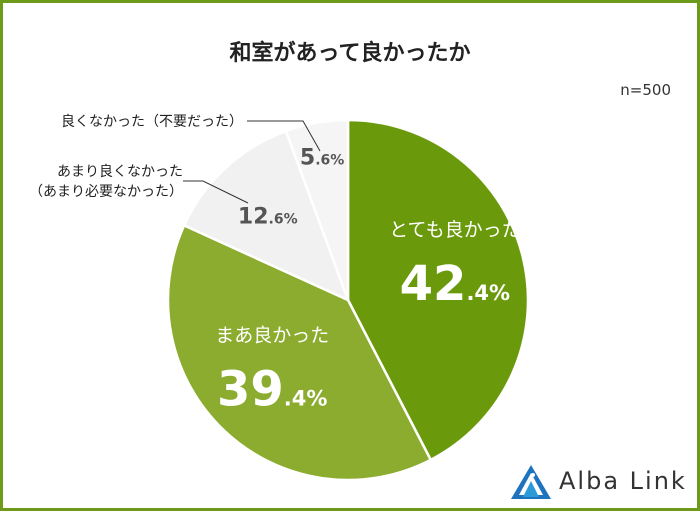  What do you see at coordinates (454, 230) in the screenshot?
I see `slice-label-0: とても良かった` at bounding box center [454, 230].